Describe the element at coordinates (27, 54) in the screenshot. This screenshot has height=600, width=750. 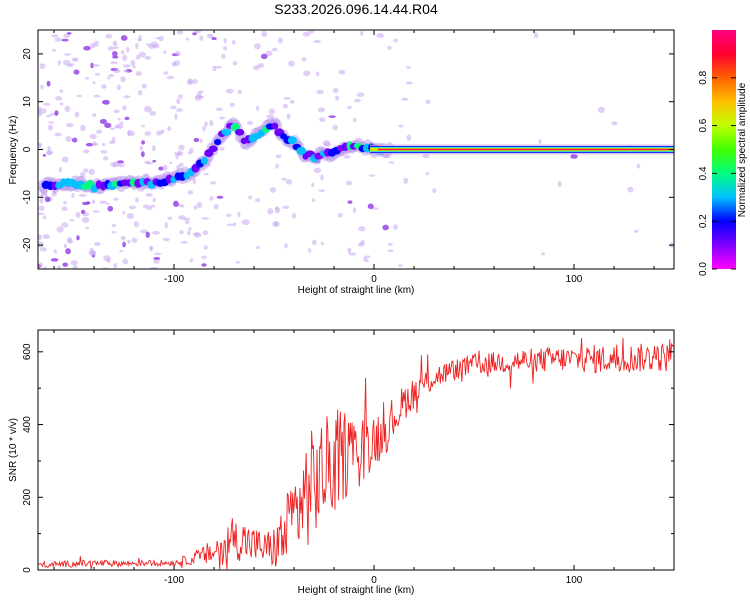
I see `y-tick-label: 20` at that location.